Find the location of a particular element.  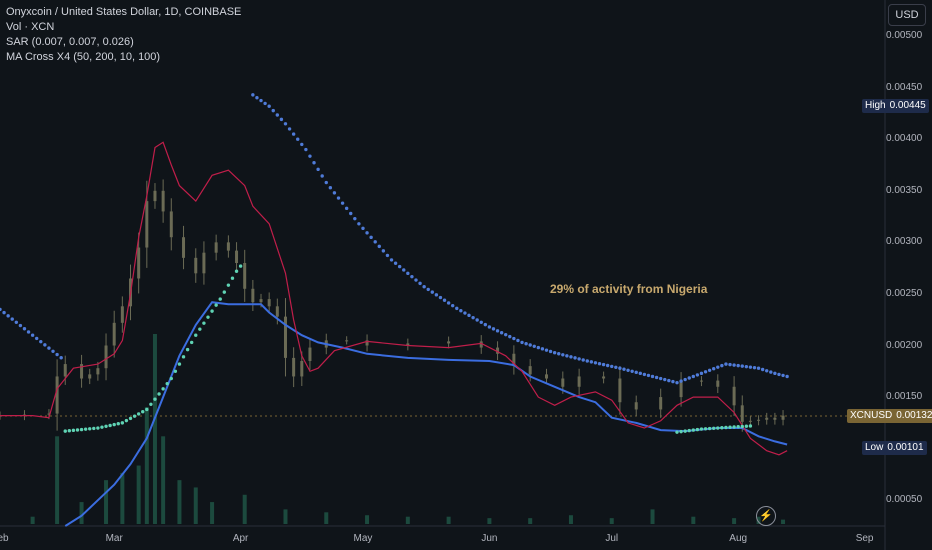

current-price-tag: XCNUSD 0.00132 is located at coordinates (889, 416).